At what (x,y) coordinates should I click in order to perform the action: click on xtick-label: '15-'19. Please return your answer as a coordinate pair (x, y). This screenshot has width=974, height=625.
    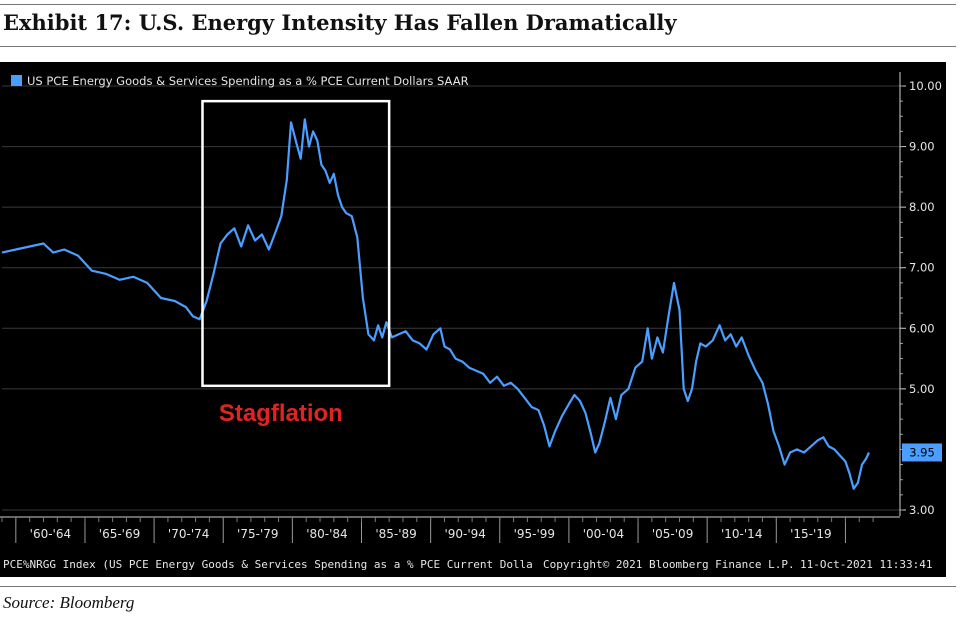
    Looking at the image, I should click on (810, 534).